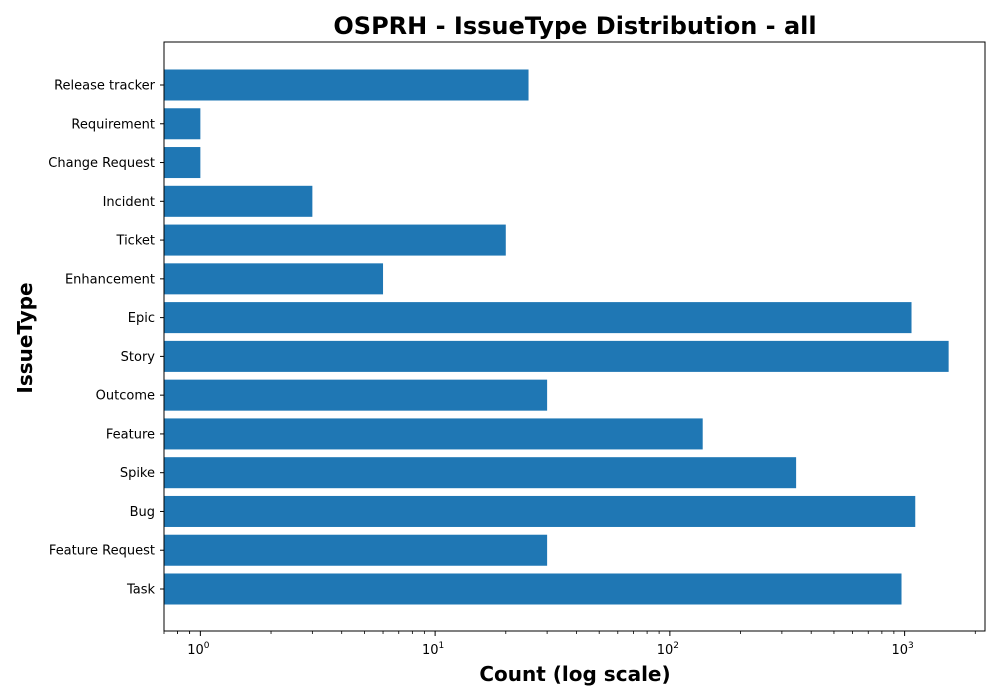 This screenshot has height=700, width=1000. Describe the element at coordinates (110, 279) in the screenshot. I see `y-tick-label: Enhancement` at that location.